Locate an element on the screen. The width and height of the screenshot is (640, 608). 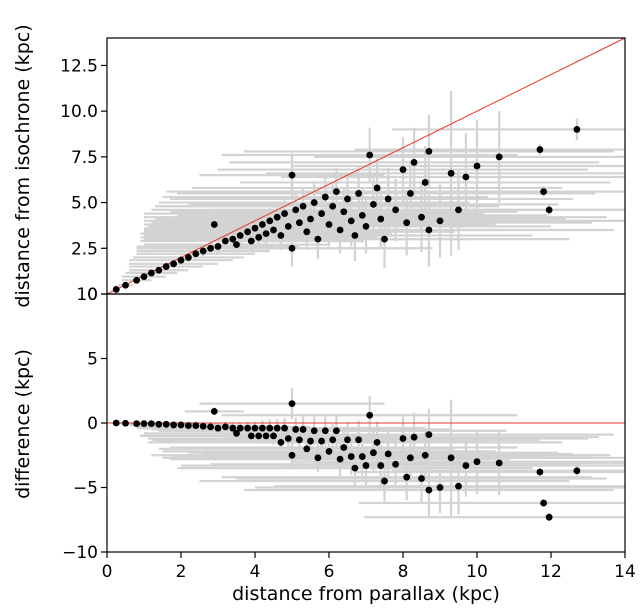
bottom-y-tick-label-4: 10 is located at coordinates (87, 295).